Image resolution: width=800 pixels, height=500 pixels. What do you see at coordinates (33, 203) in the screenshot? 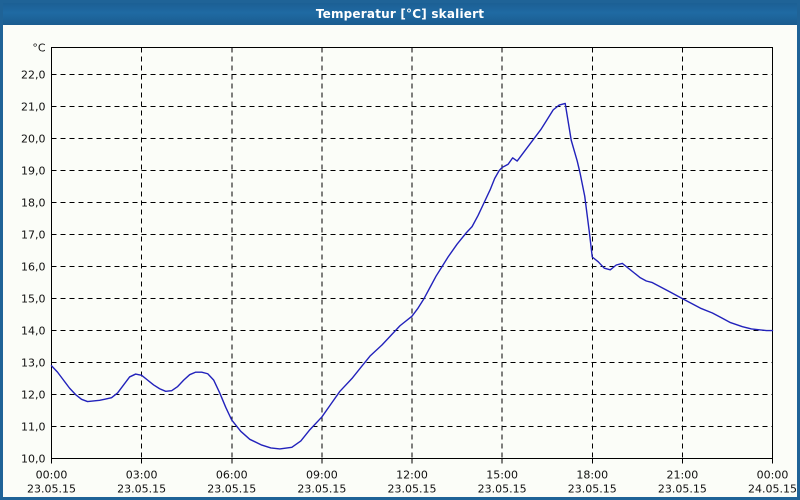
I see `y-axis-tick-label: 18,0` at bounding box center [33, 203].